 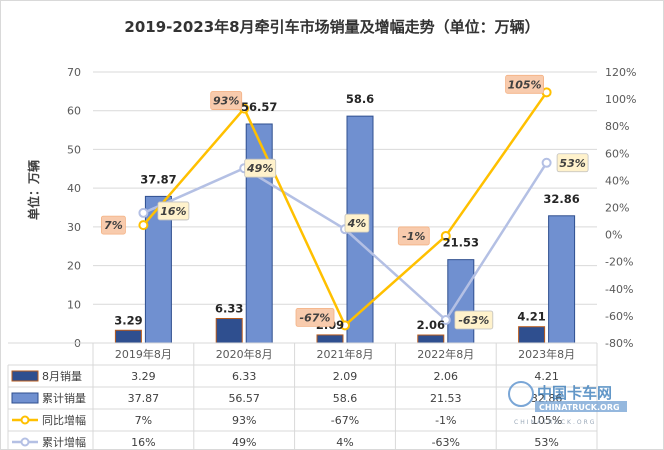 What do you see at coordinates (244, 420) in the screenshot?
I see `table-cell: 93%` at bounding box center [244, 420].